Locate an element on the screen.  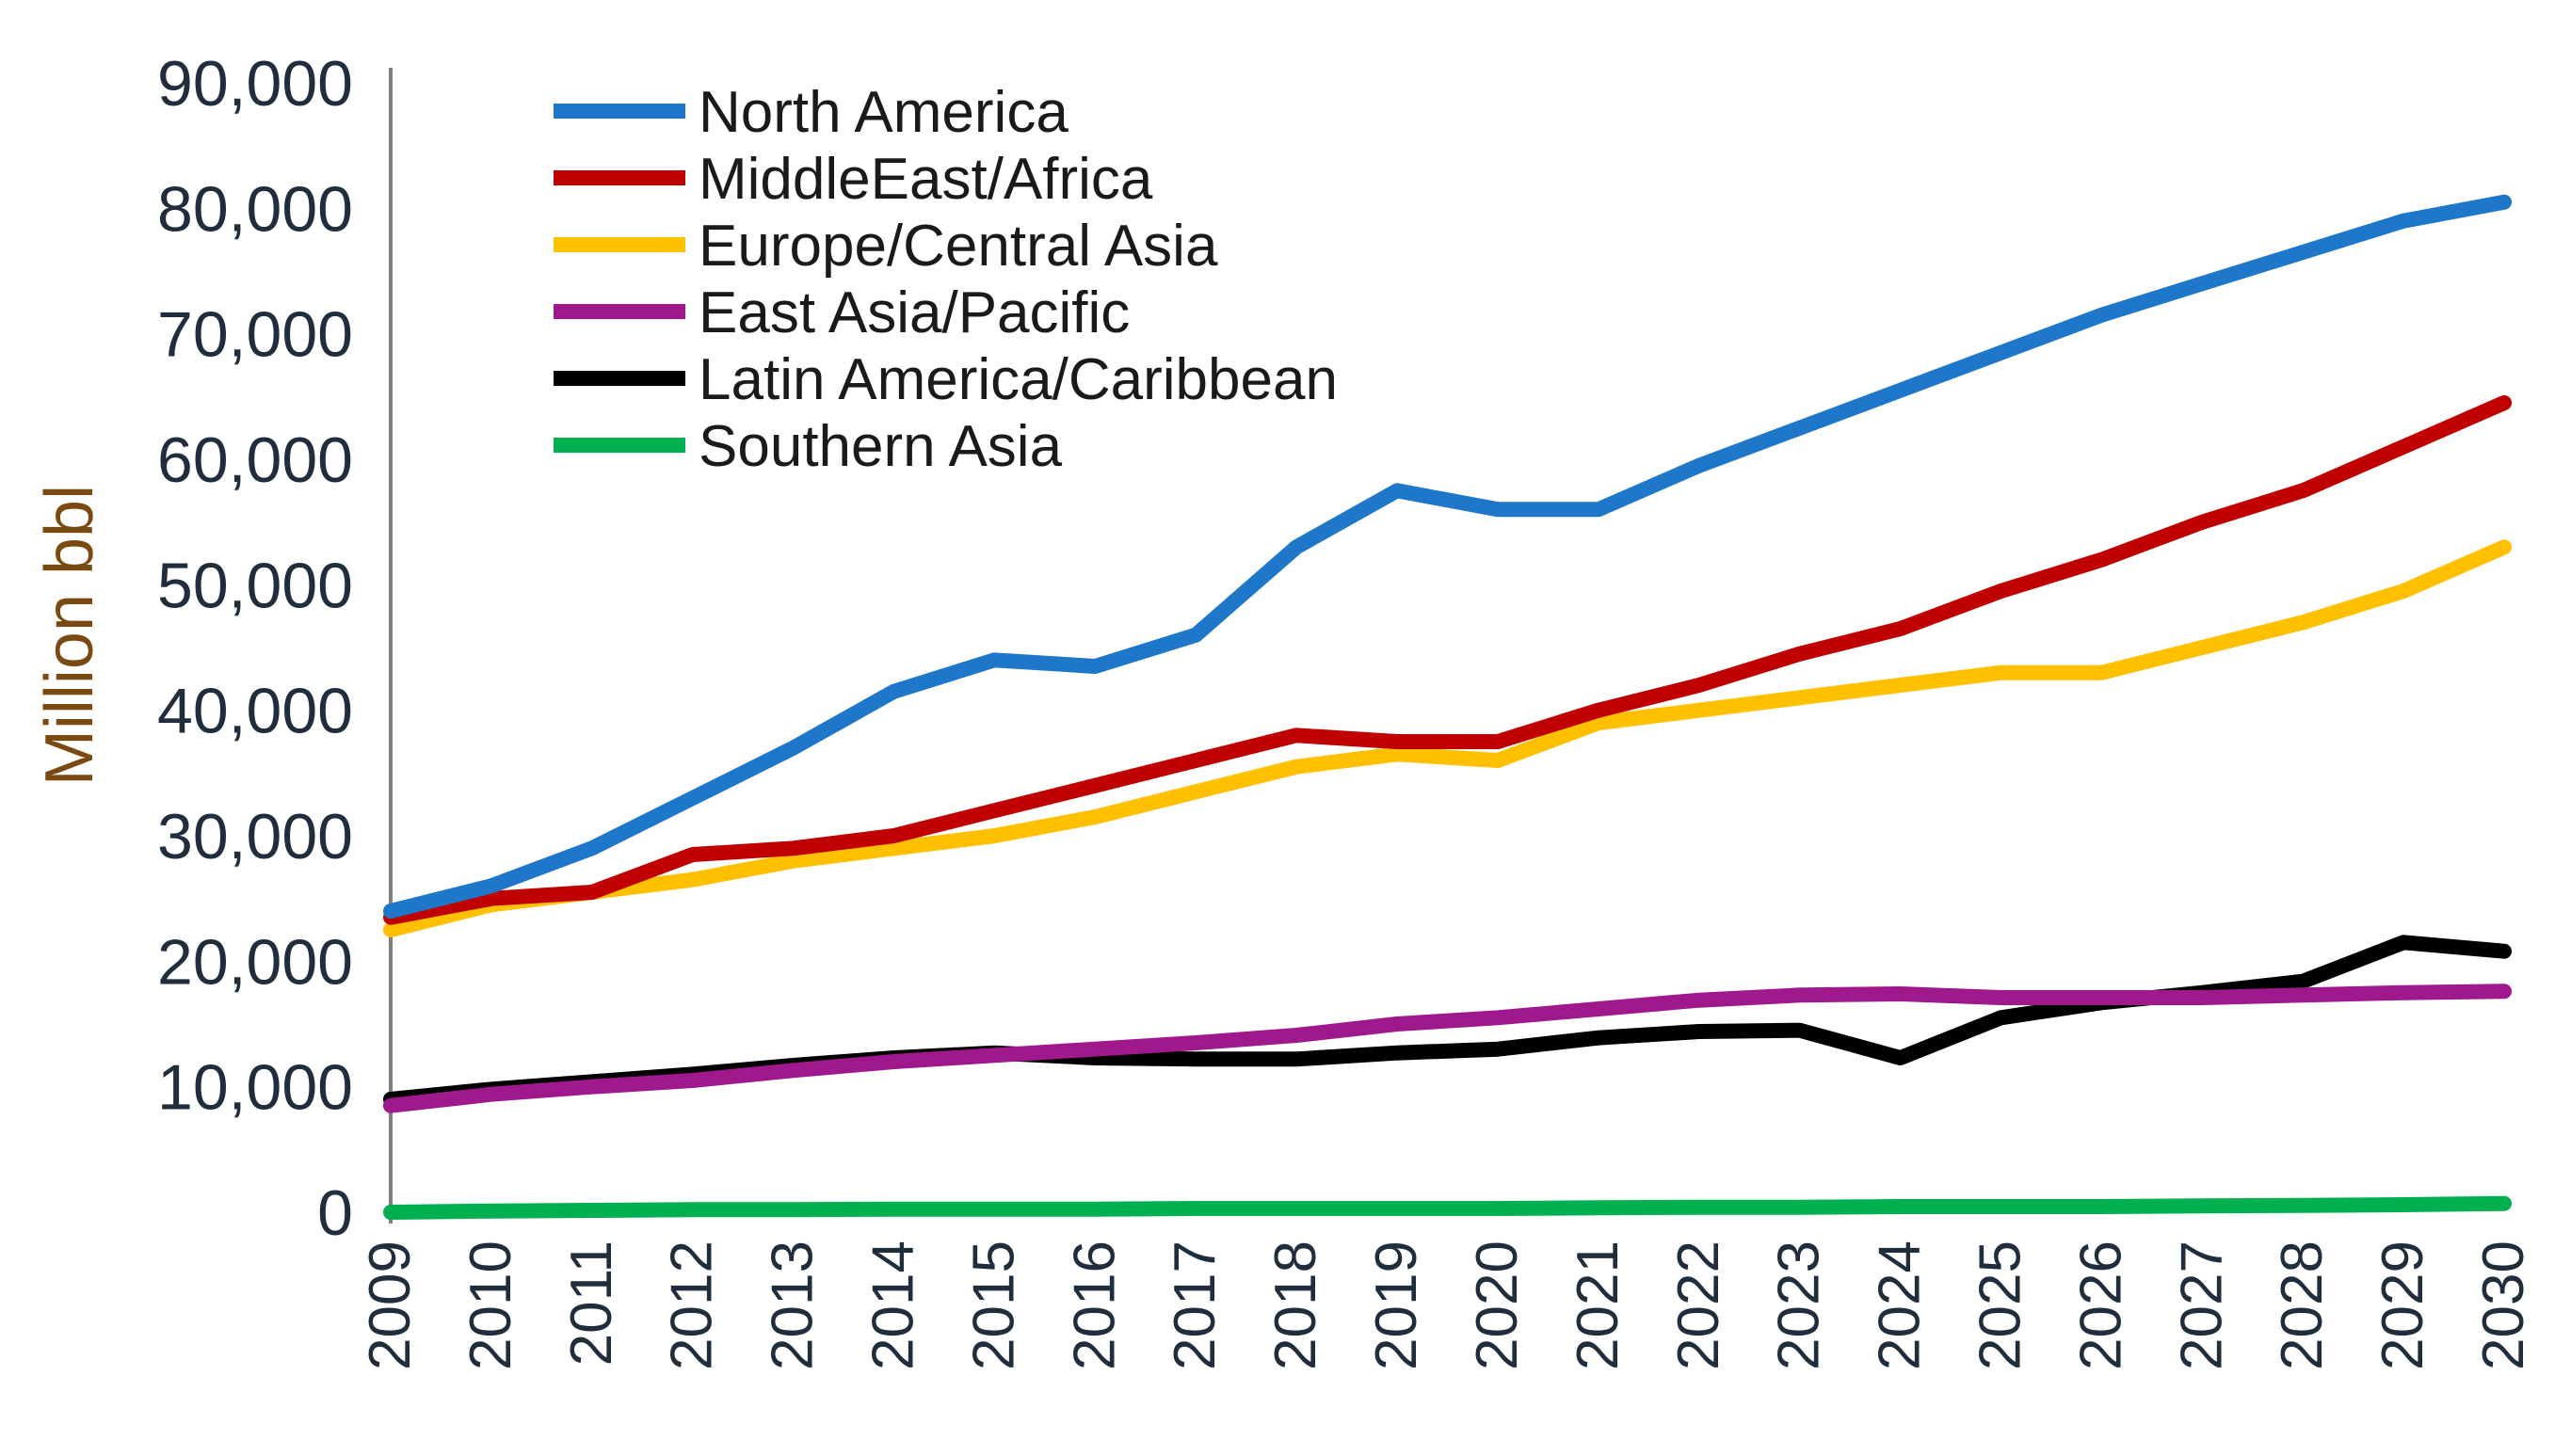
x-tick-label: 2014 is located at coordinates (893, 1305).